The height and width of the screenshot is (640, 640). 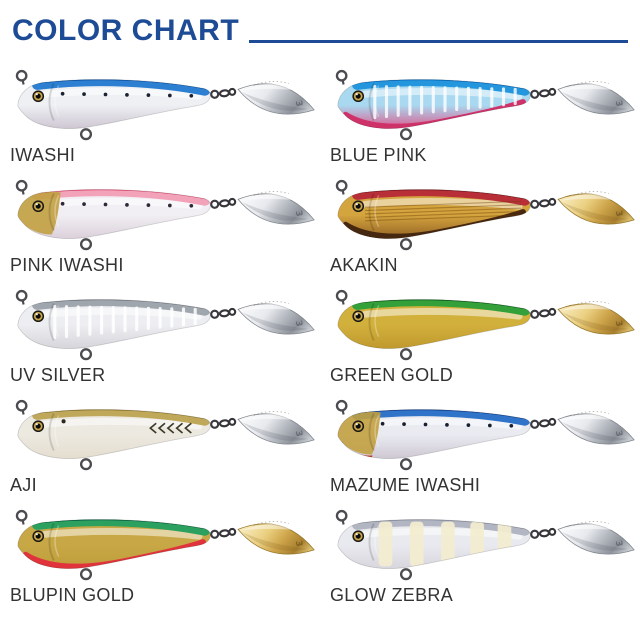 I want to click on lure-name: AJI, so click(x=23, y=485).